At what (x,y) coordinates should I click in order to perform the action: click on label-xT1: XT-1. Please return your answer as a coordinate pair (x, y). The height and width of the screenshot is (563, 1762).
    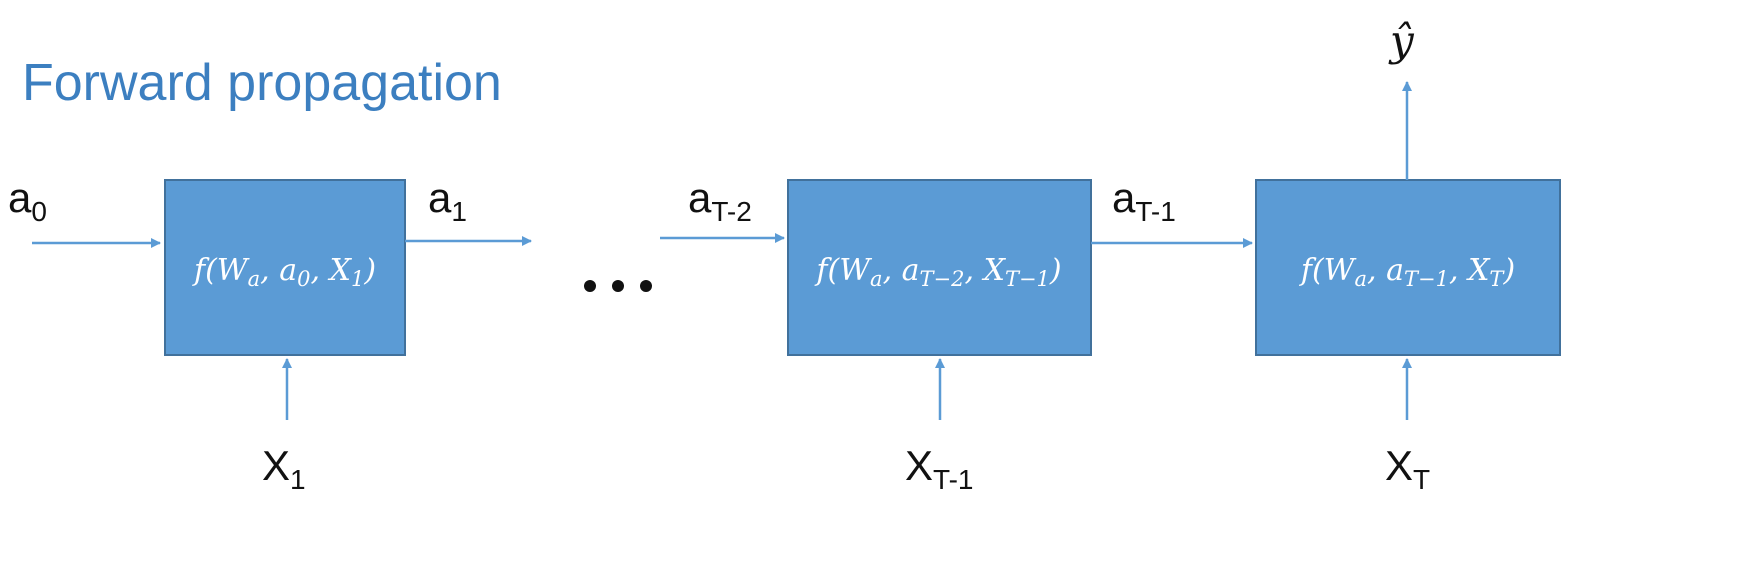
    Looking at the image, I should click on (939, 468).